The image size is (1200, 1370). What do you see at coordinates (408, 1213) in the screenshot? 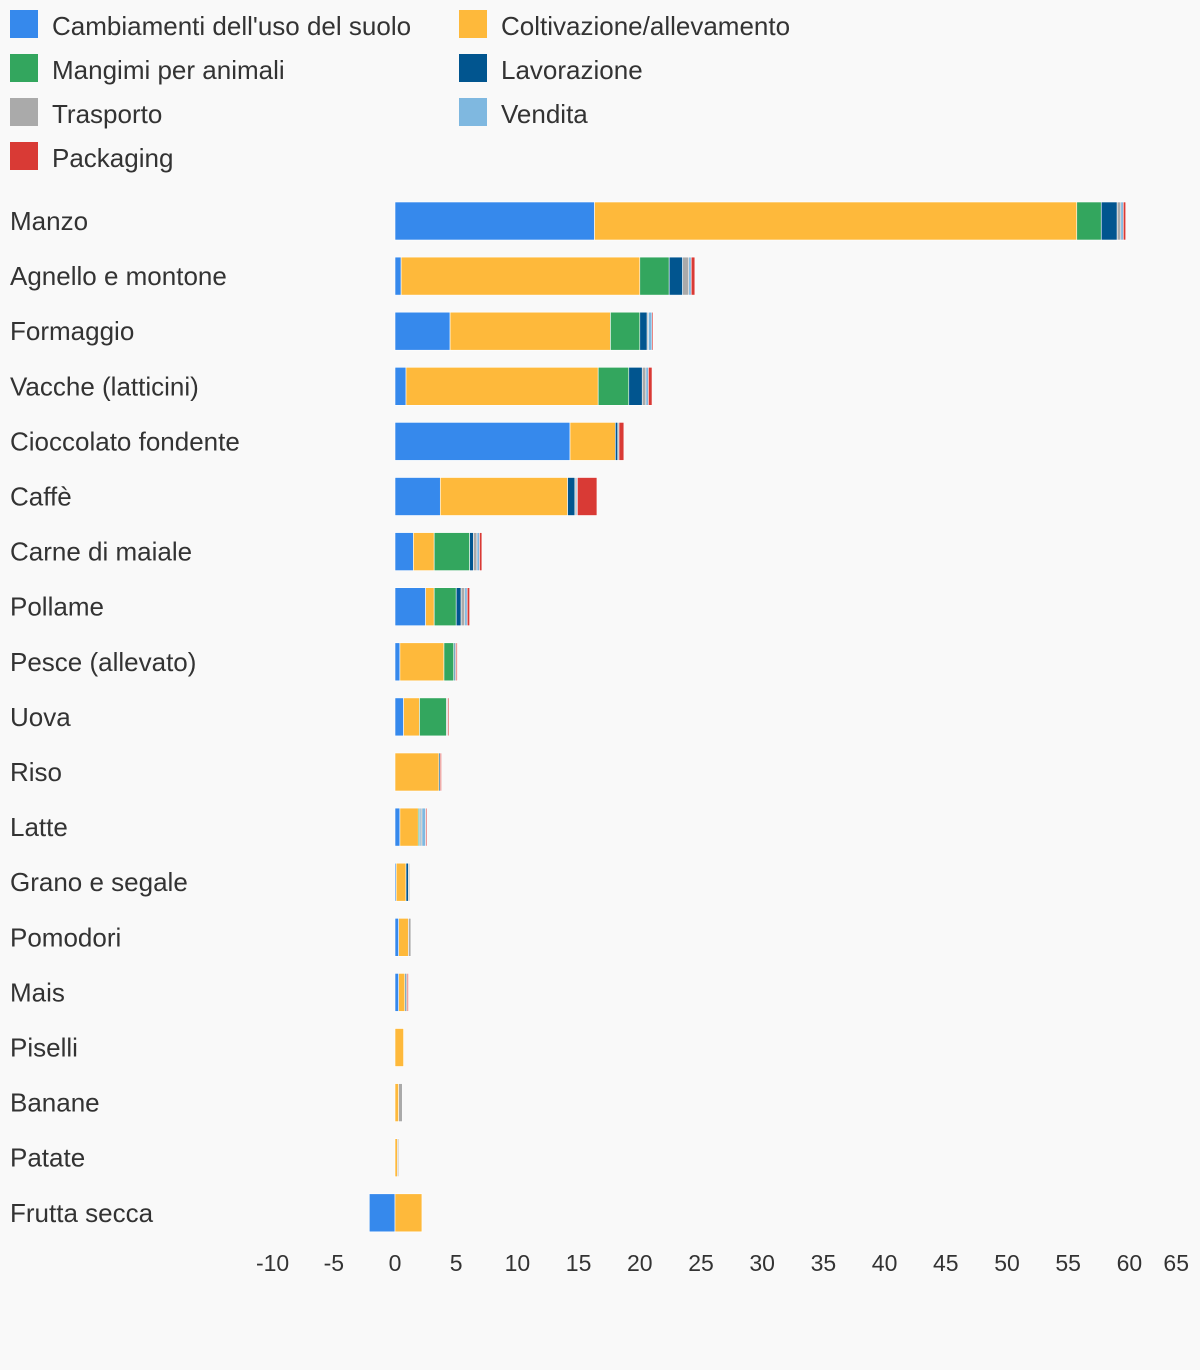
I see `bar-frutta-secca-coltivazione-allevamento` at bounding box center [408, 1213].